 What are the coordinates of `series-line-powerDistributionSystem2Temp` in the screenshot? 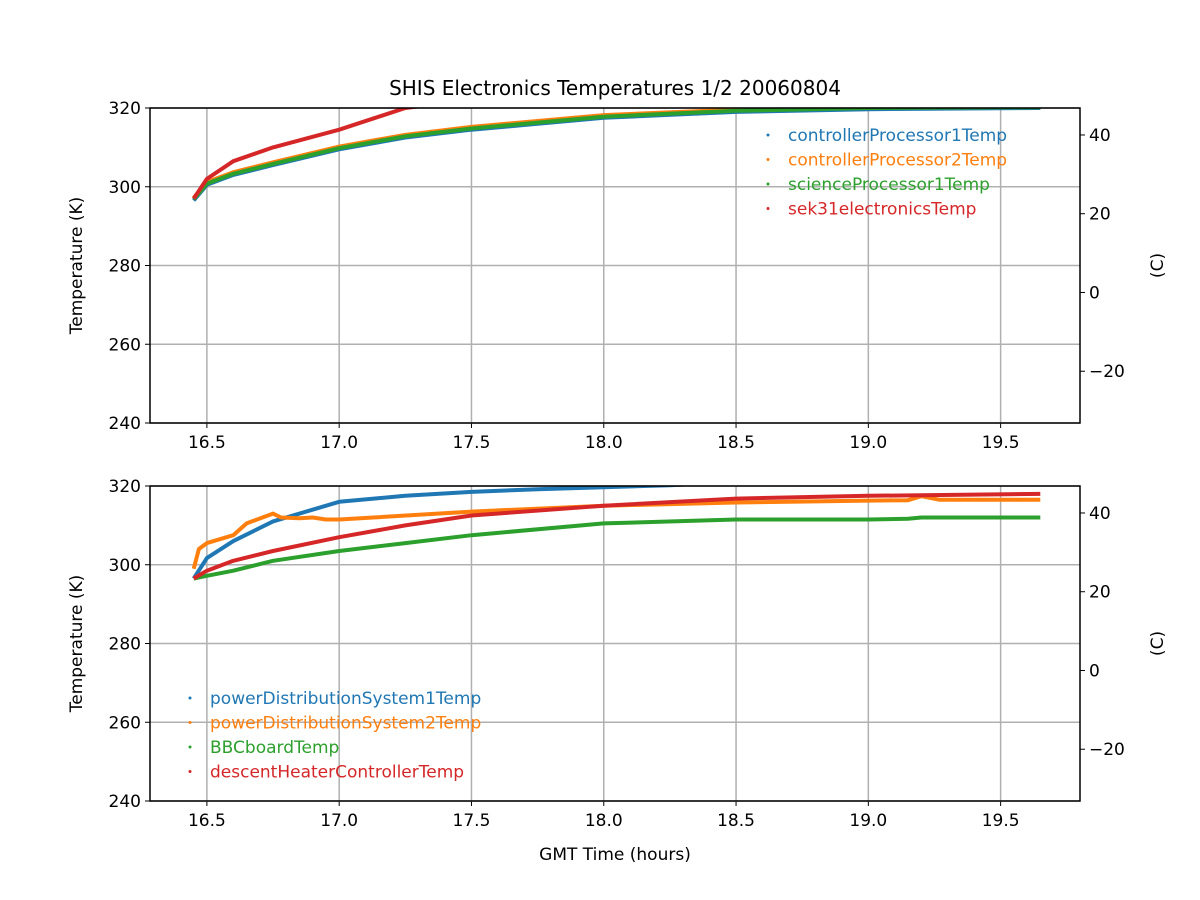 It's located at (616, 532).